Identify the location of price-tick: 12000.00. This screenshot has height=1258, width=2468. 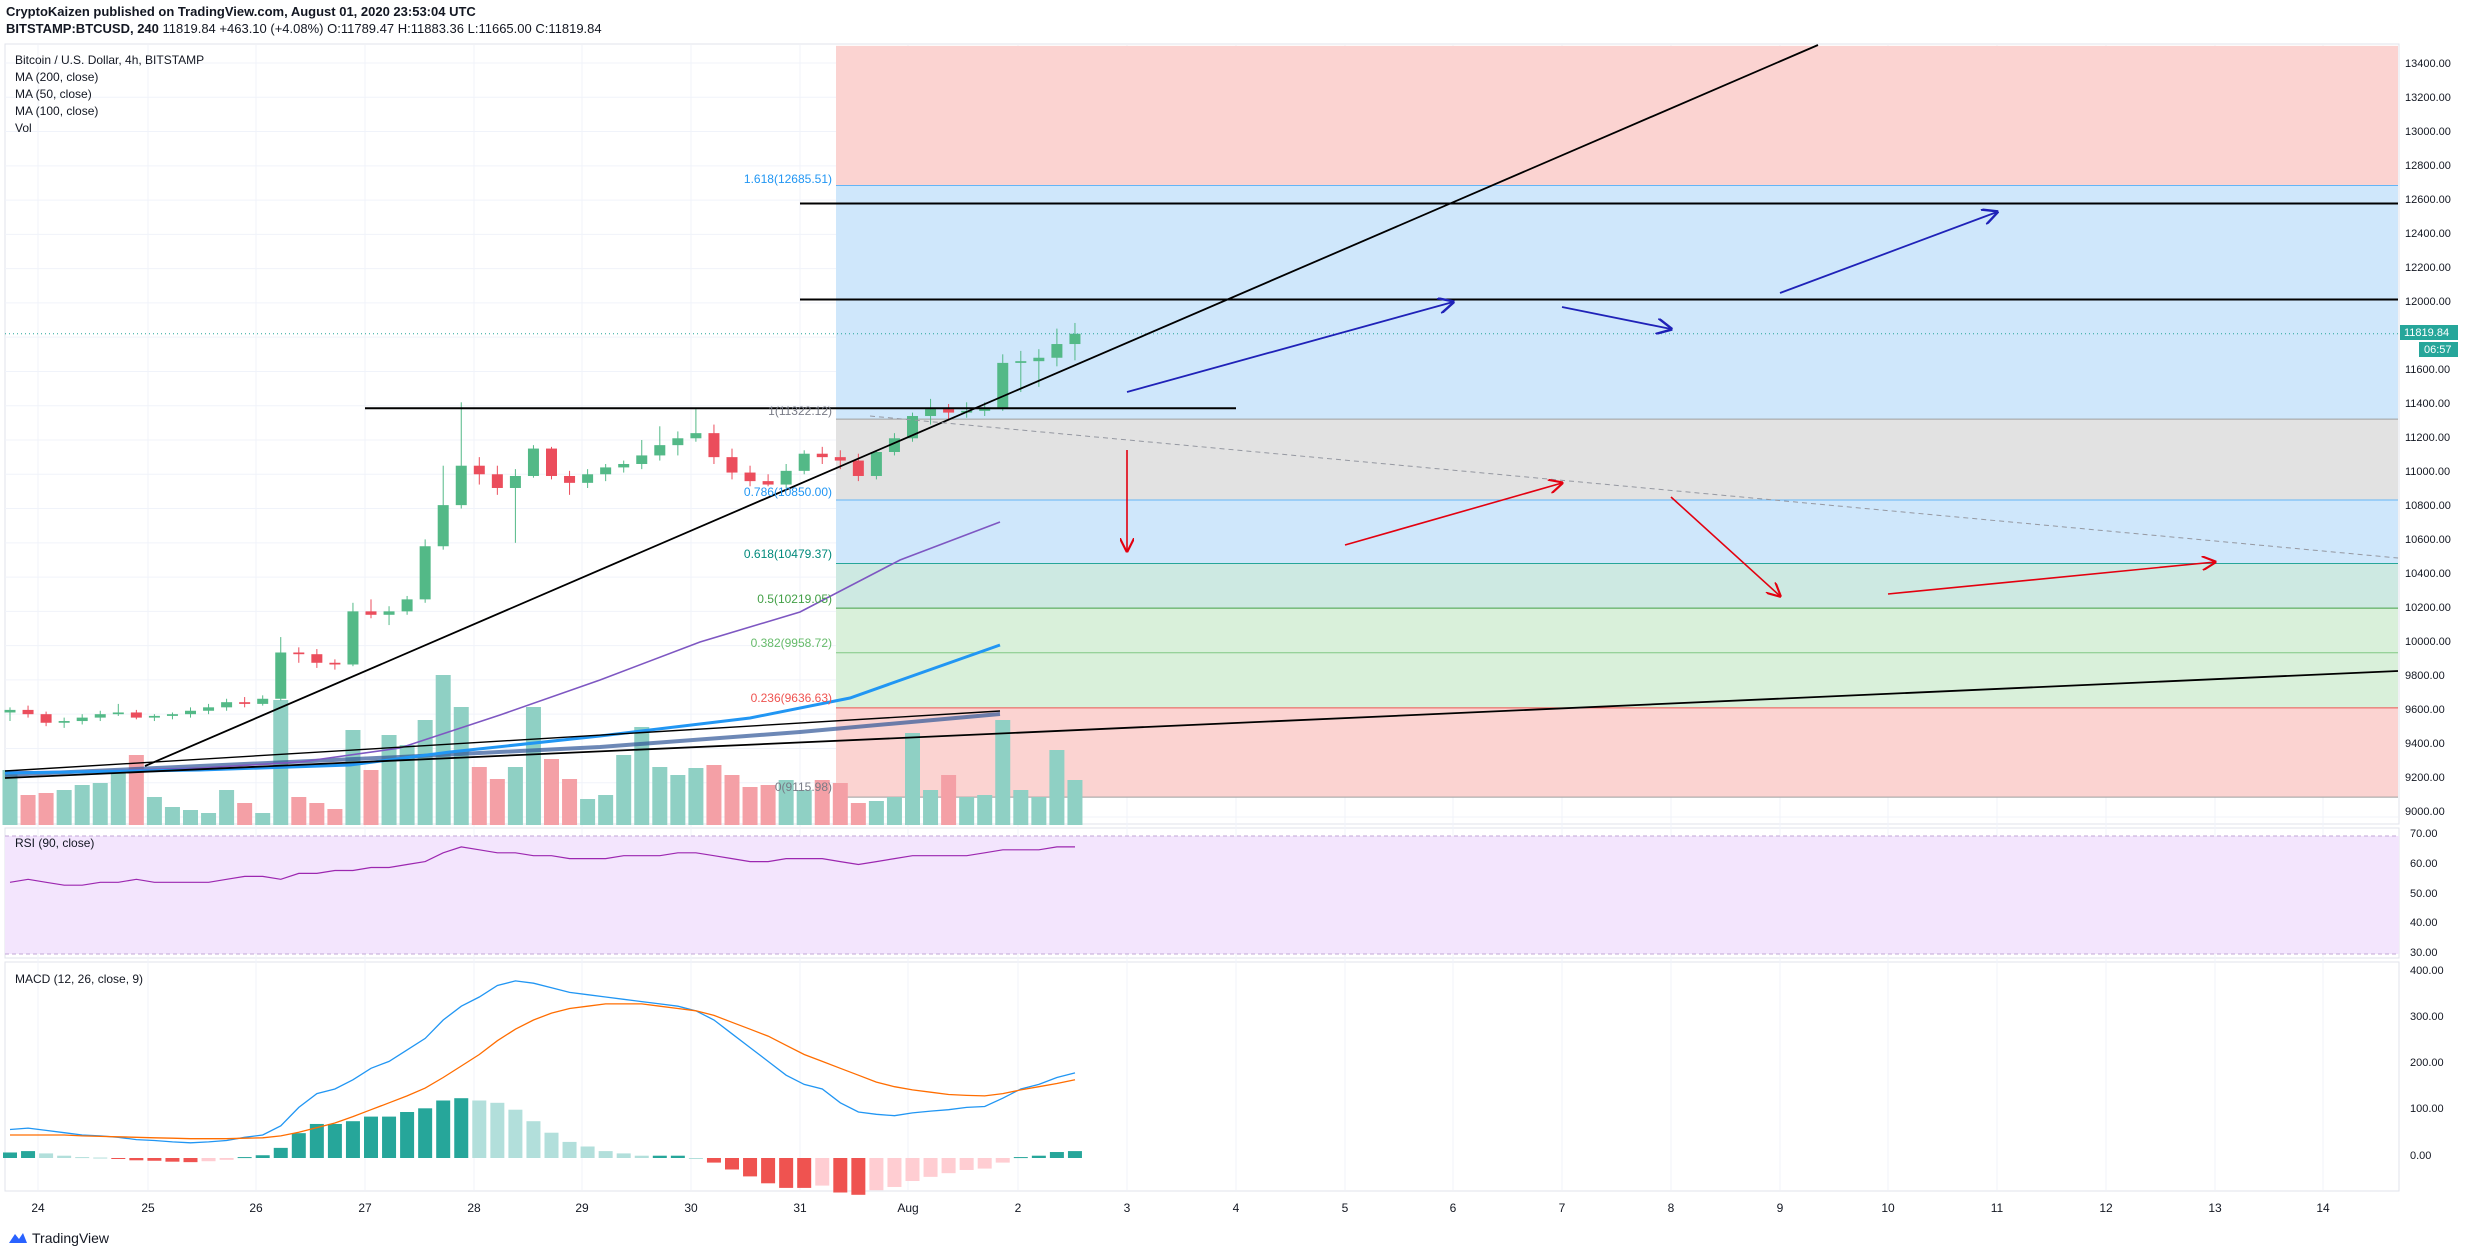
(2428, 302).